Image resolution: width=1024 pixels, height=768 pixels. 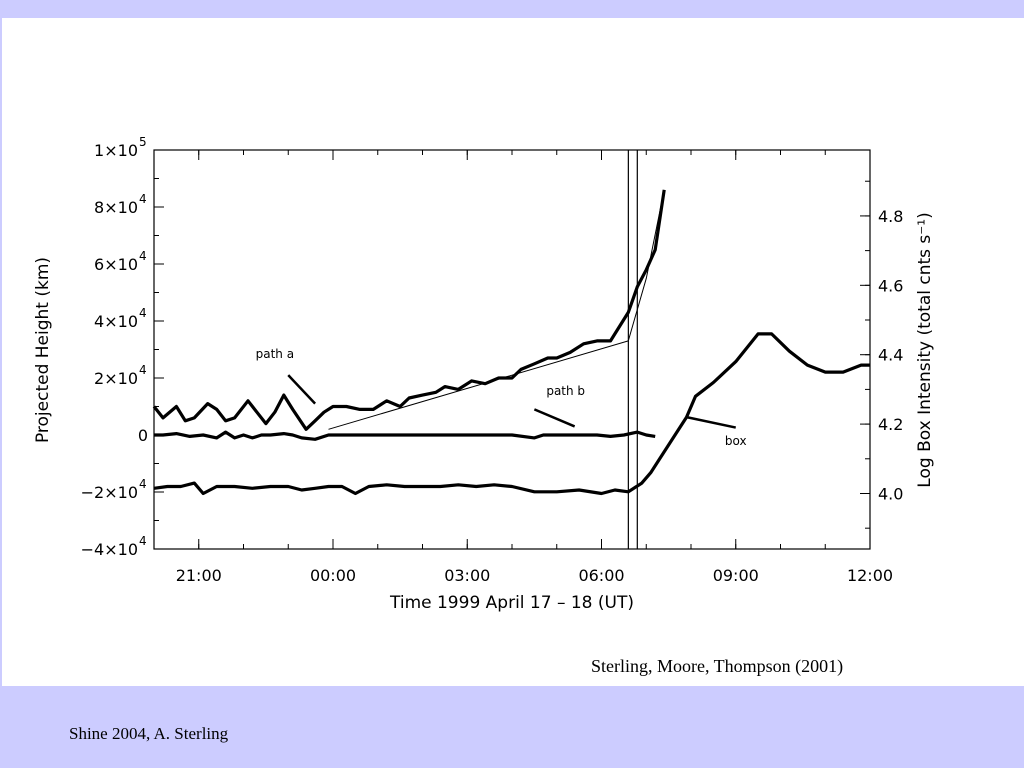 I want to click on footer-text: Shine 2004, A. Sterling, so click(x=149, y=733).